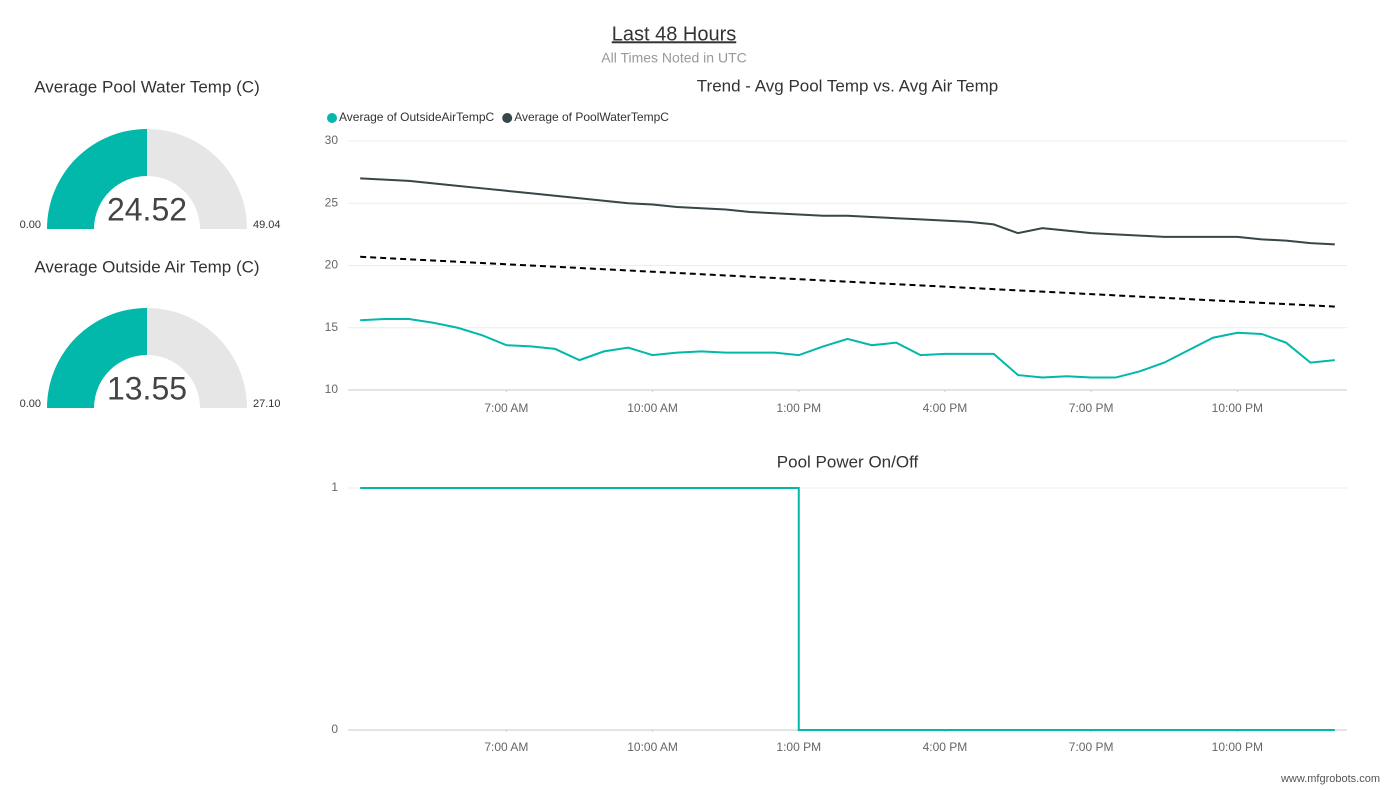 The height and width of the screenshot is (790, 1391). What do you see at coordinates (332, 265) in the screenshot?
I see `y-tick-label: 20` at bounding box center [332, 265].